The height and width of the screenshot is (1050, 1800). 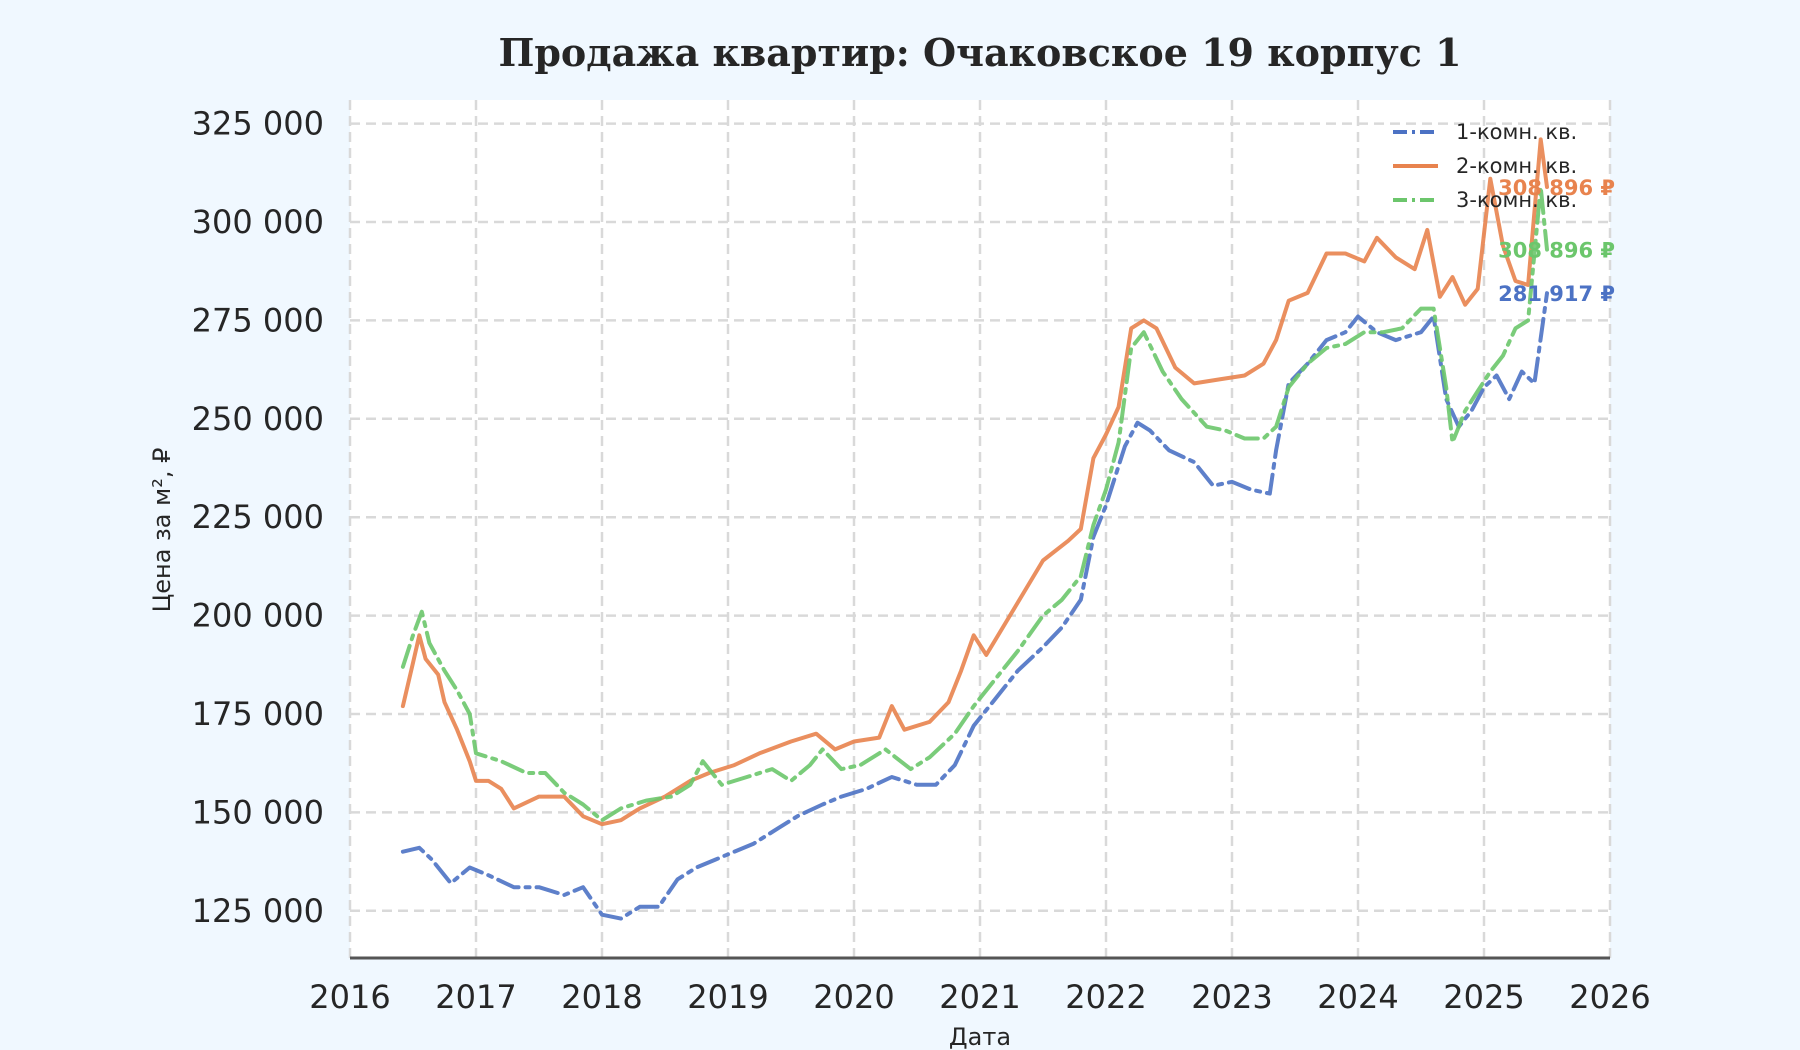 I want to click on end-label-1: 281 917 ₽, so click(x=1556, y=294).